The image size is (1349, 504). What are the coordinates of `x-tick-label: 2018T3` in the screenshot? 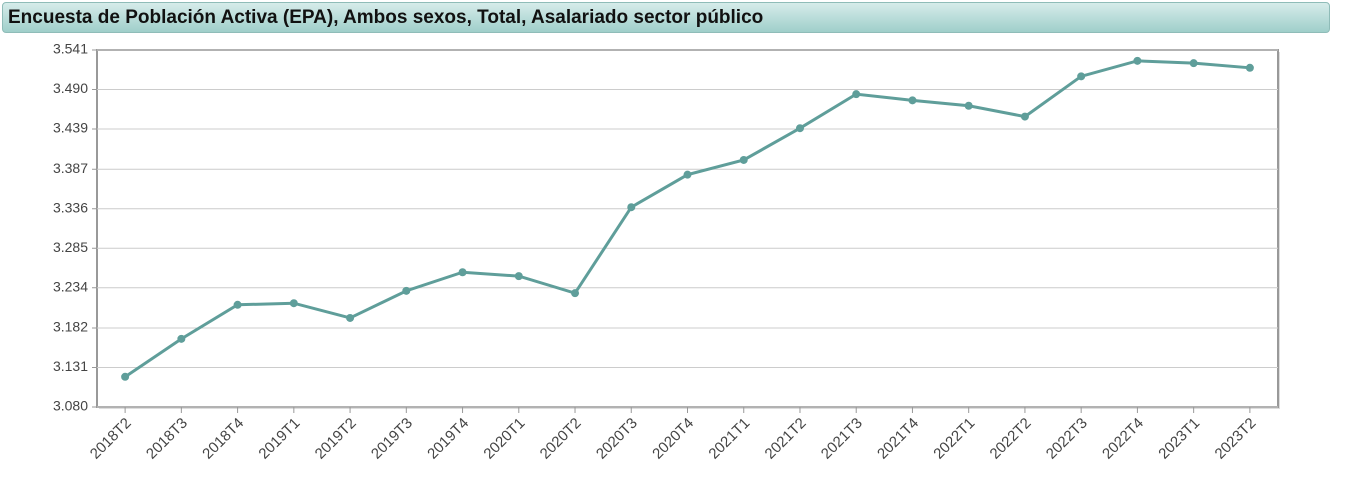 It's located at (167, 439).